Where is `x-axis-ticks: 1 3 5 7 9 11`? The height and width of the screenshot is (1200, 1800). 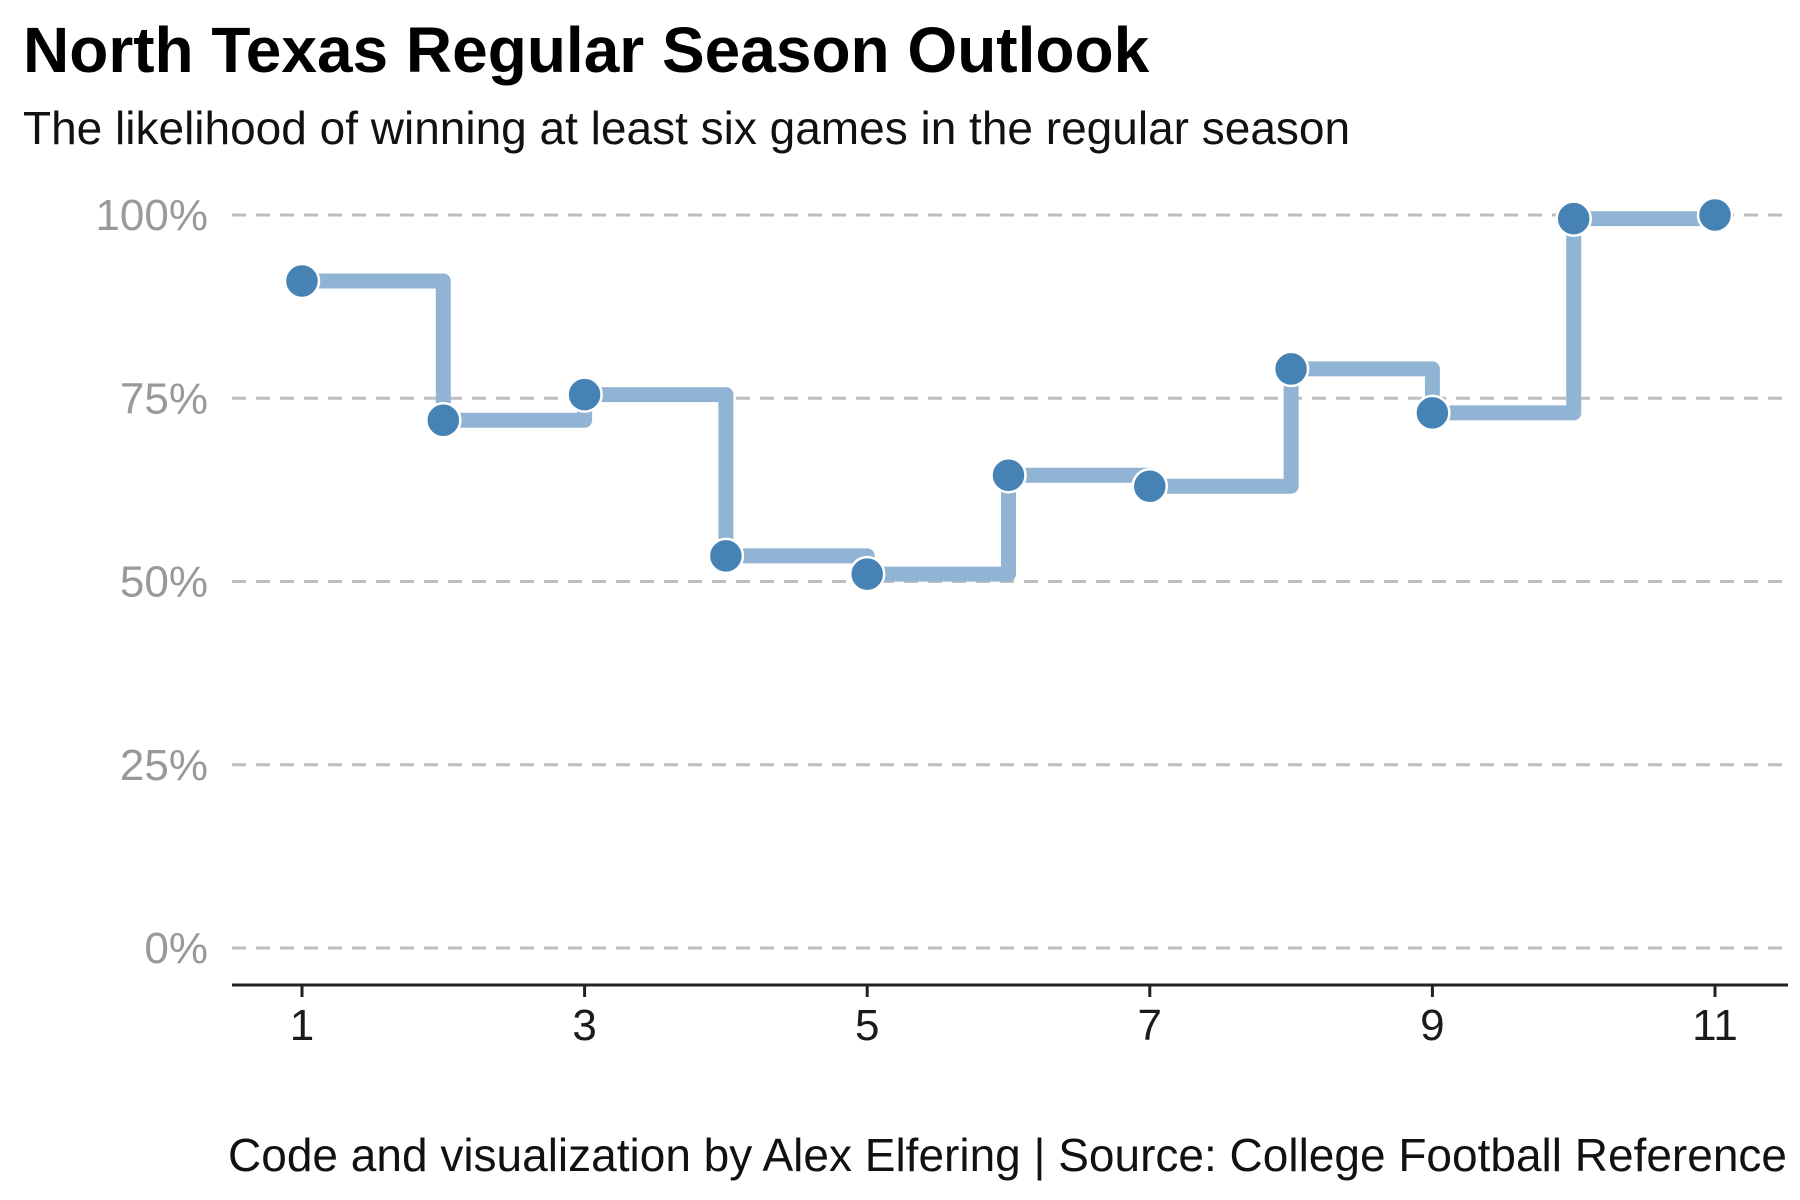
x-axis-ticks: 1 3 5 7 9 11 is located at coordinates (1014, 1017).